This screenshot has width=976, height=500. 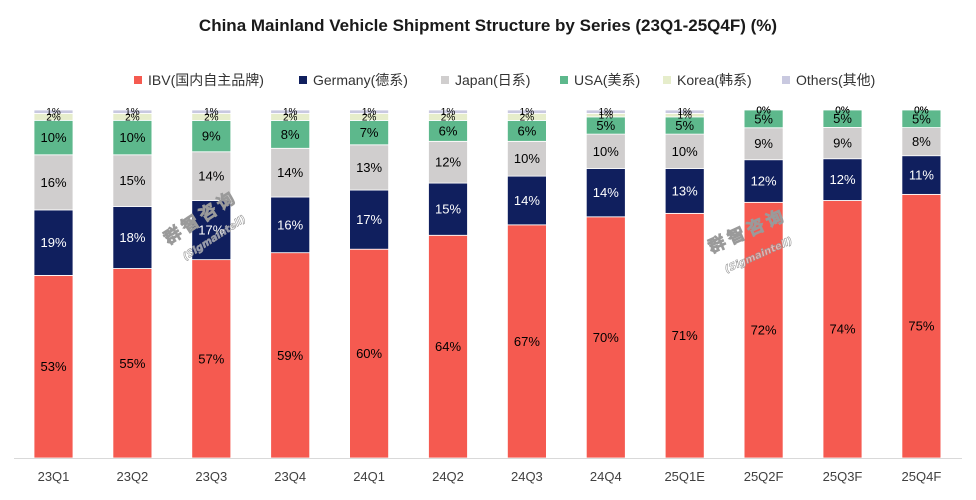 I want to click on data-label-germany-24q1: 17%, so click(x=369, y=219).